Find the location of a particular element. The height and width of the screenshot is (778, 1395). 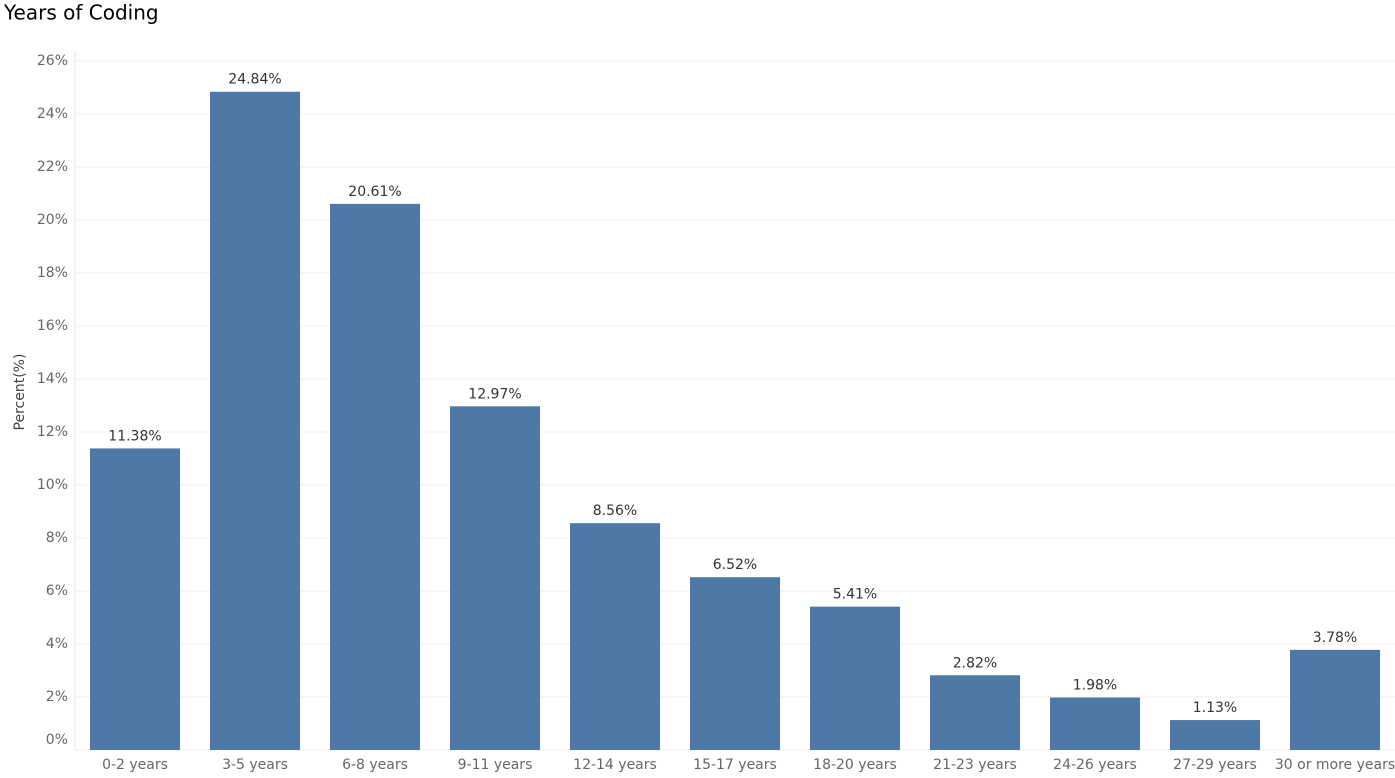

value-label: 1.98% is located at coordinates (1095, 686).